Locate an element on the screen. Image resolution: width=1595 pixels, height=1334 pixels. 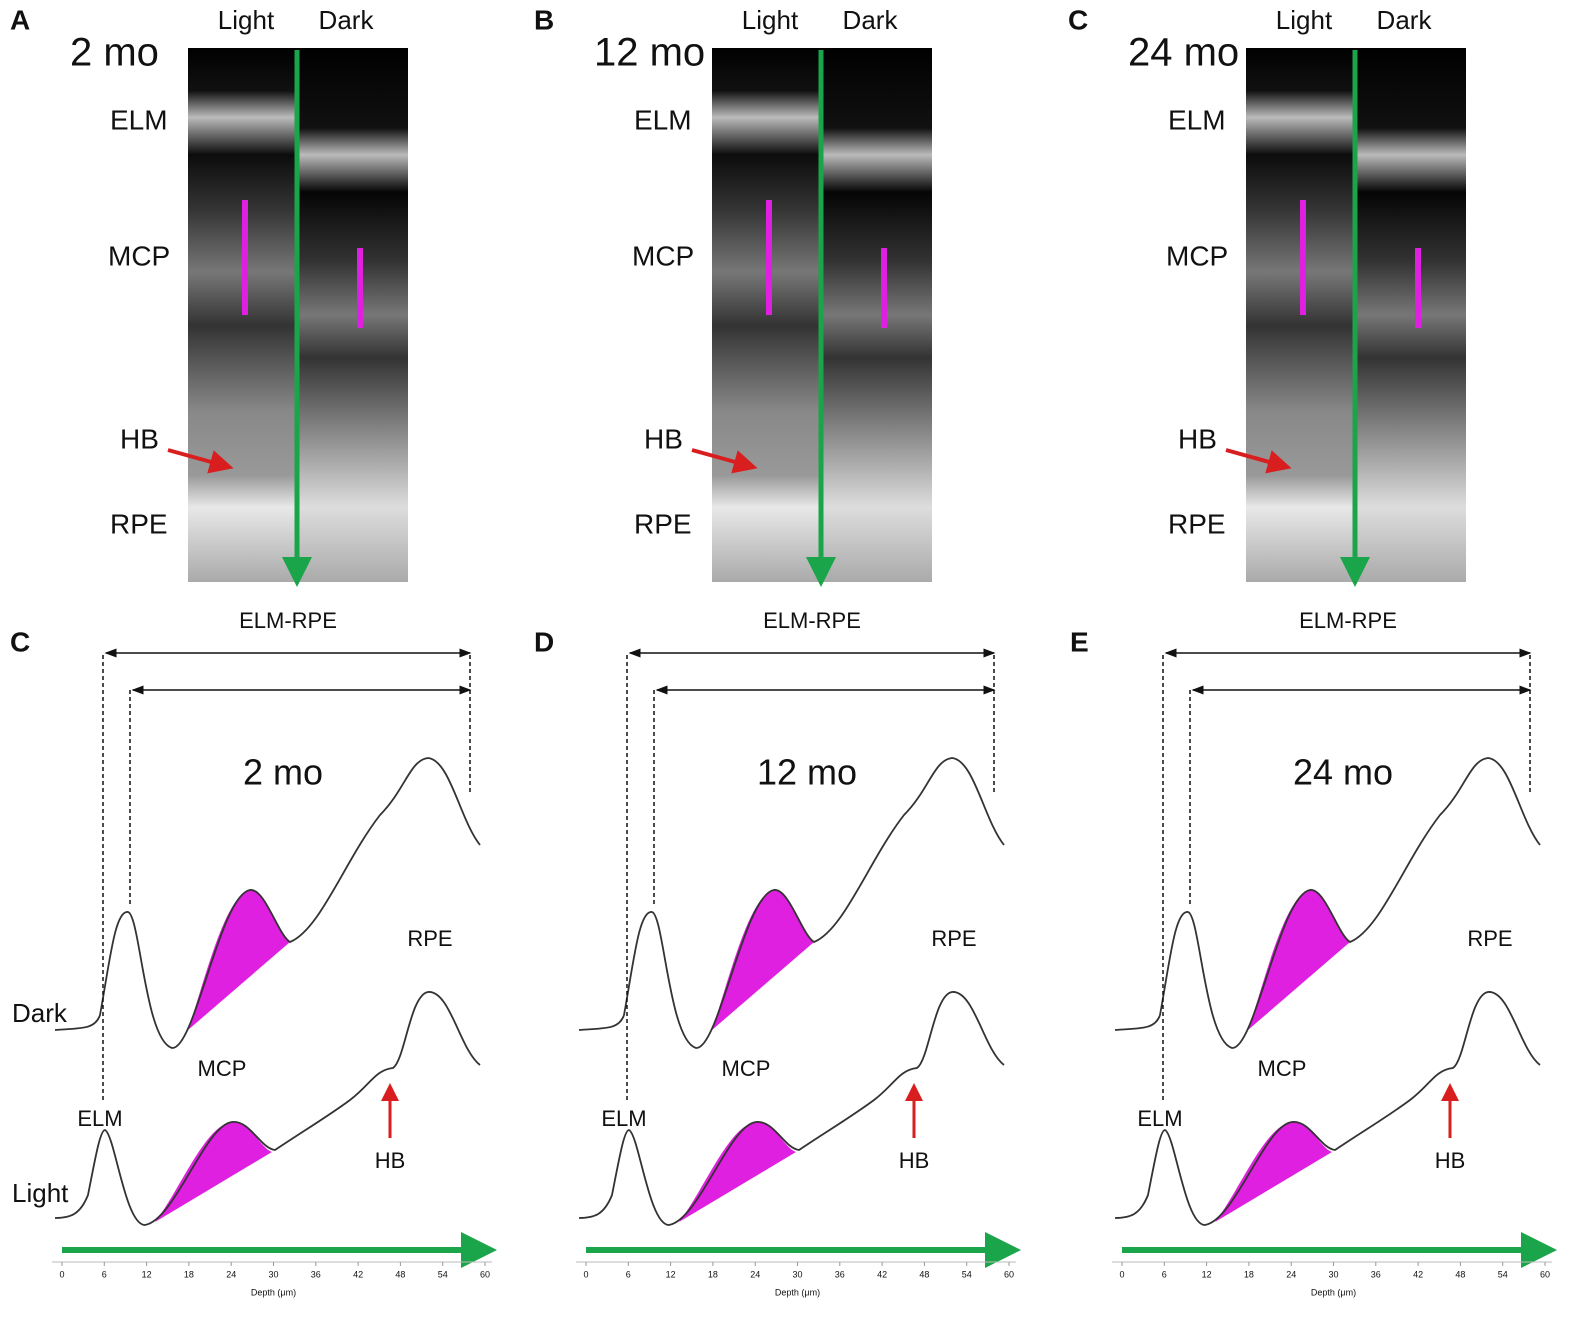
oct-panel: C 24 mo Light Dark ELM MCP HB RPE is located at coordinates (1267, 295).